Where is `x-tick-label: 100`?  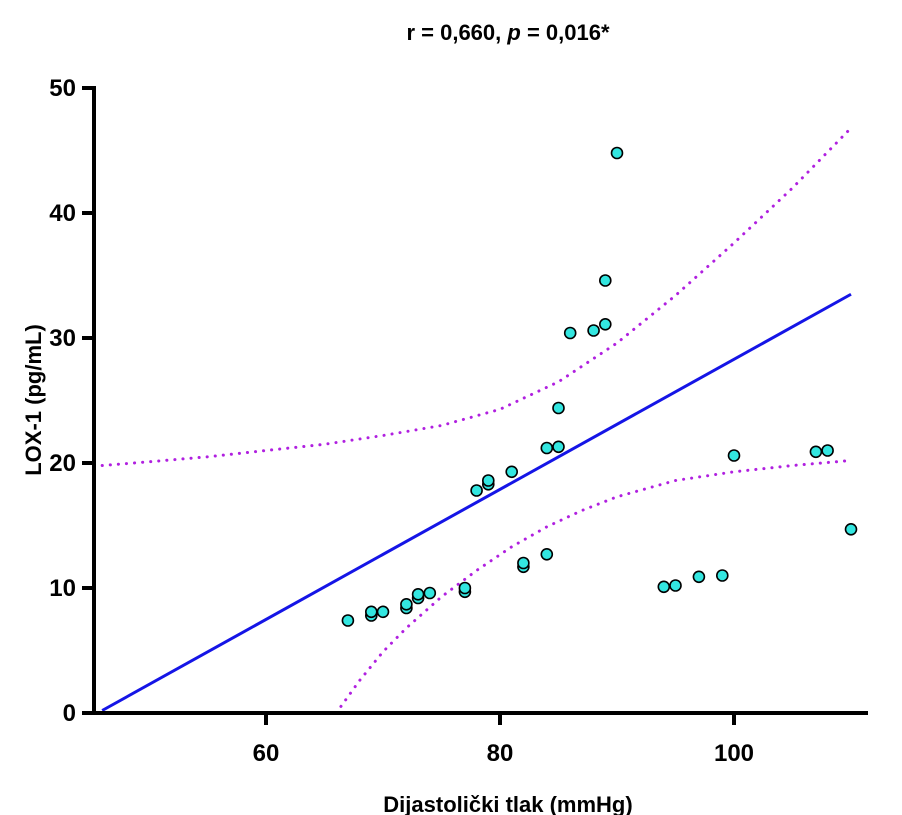
x-tick-label: 100 is located at coordinates (734, 753).